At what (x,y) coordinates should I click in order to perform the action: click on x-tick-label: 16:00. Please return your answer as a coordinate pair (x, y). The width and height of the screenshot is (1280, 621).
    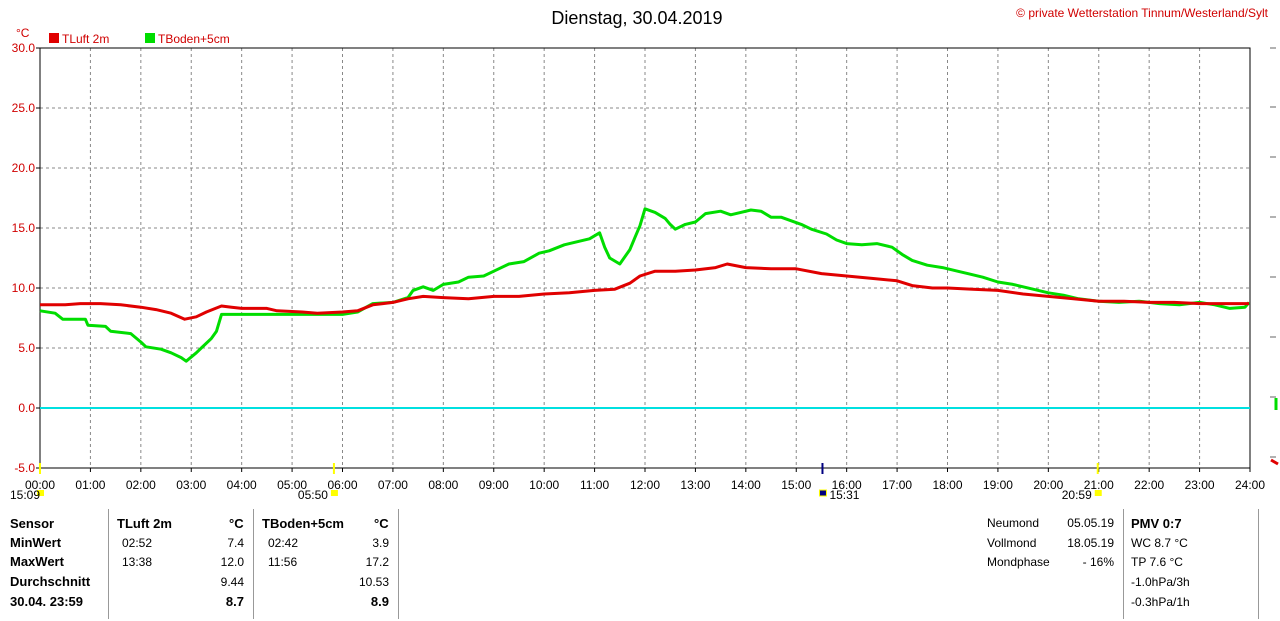
    Looking at the image, I should click on (847, 485).